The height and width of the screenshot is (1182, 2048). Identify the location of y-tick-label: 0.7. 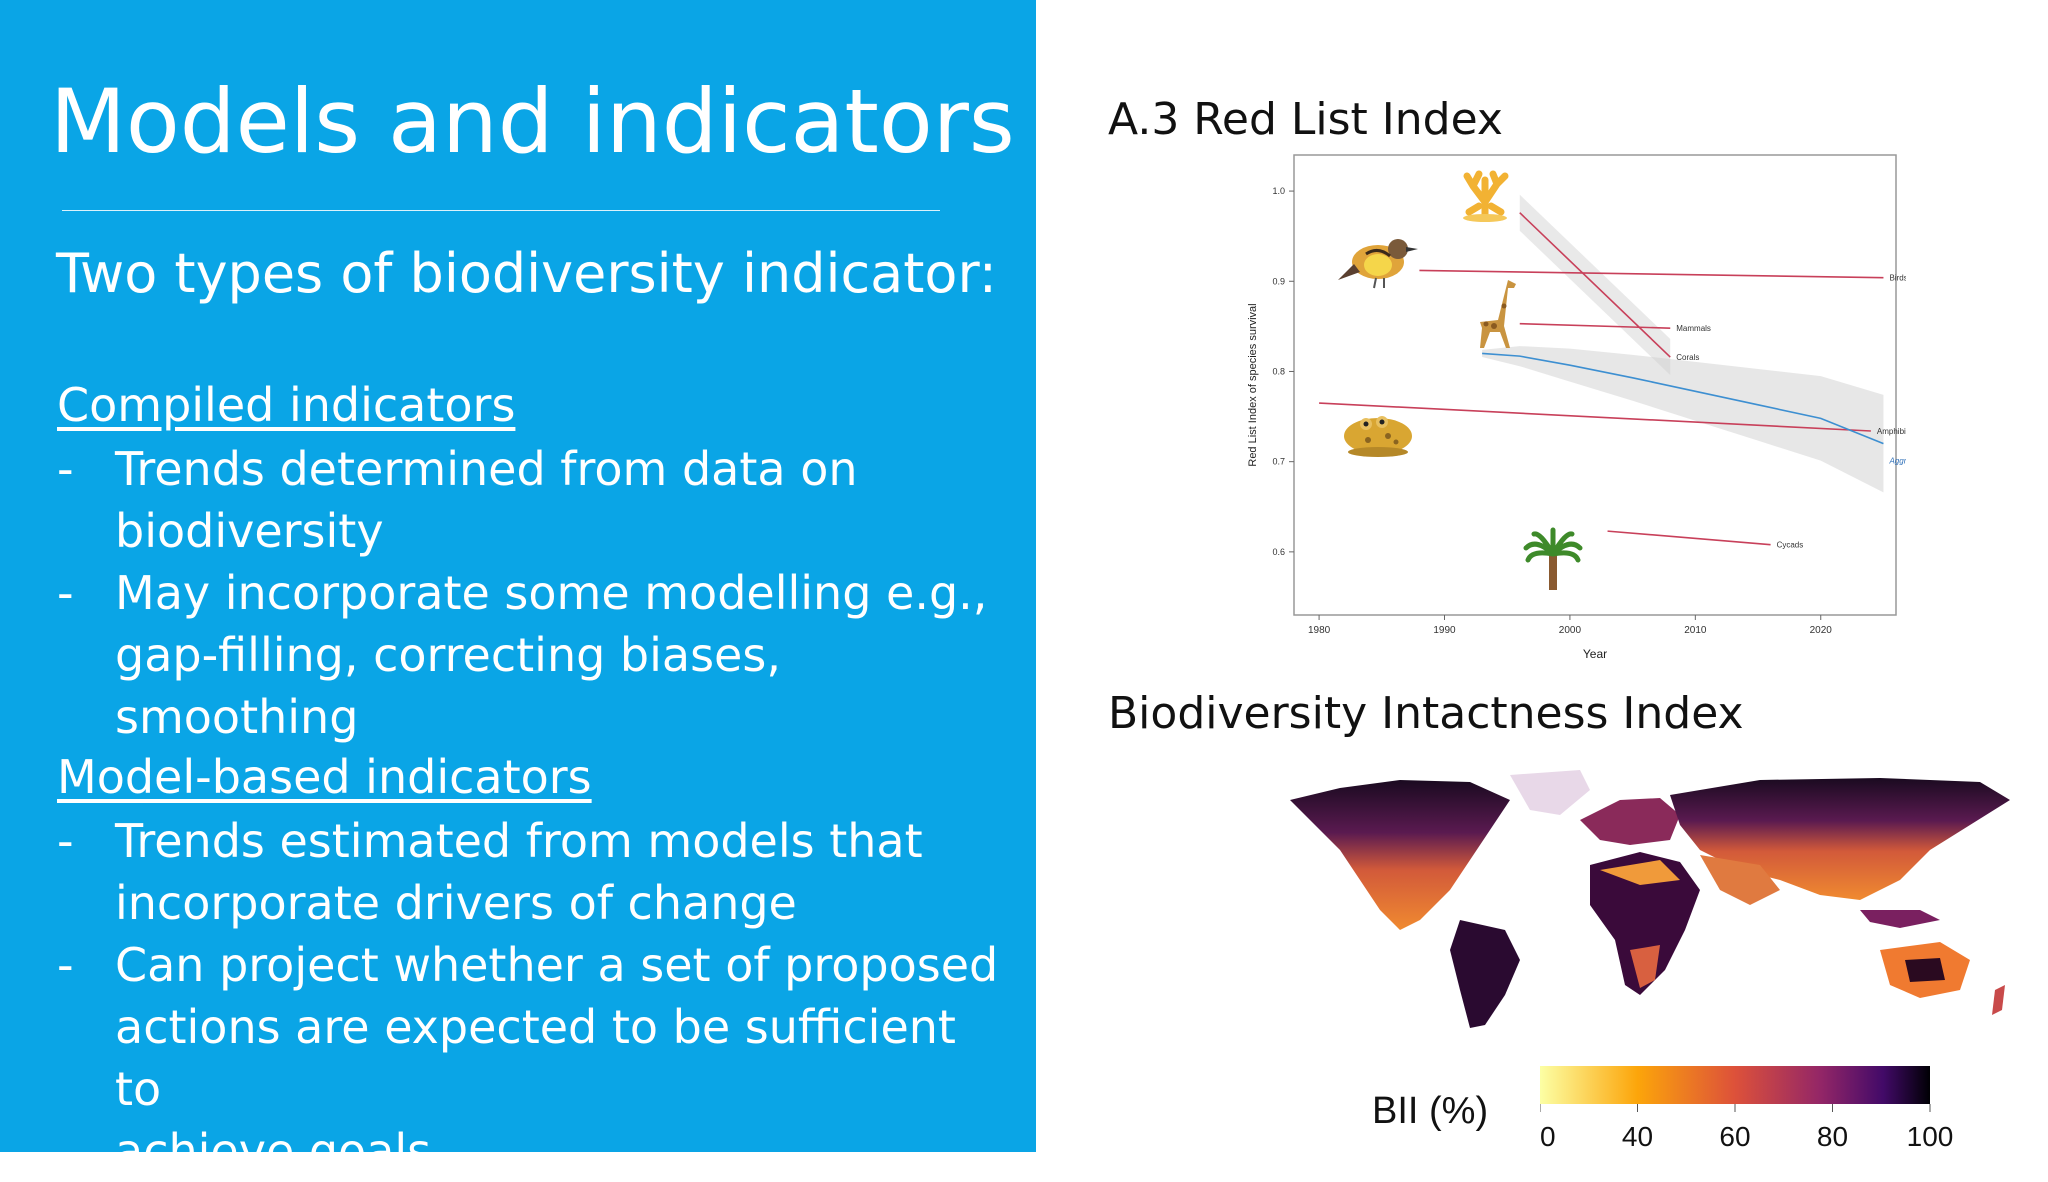
(1278, 462).